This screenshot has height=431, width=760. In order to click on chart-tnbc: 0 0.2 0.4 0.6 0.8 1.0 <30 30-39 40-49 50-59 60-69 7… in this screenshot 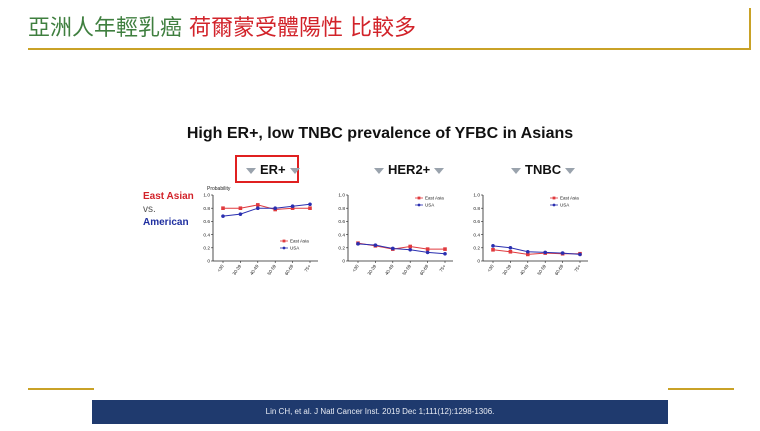, I will do `click(530, 234)`.